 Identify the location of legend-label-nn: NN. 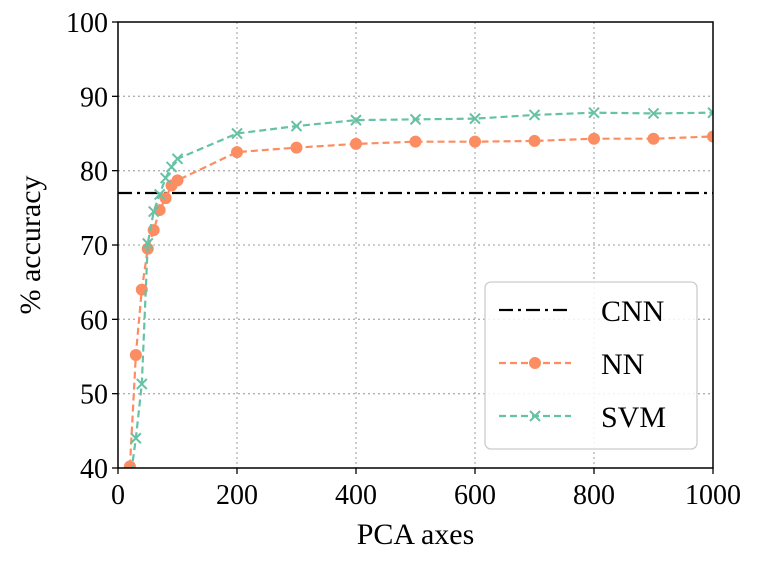
(622, 364).